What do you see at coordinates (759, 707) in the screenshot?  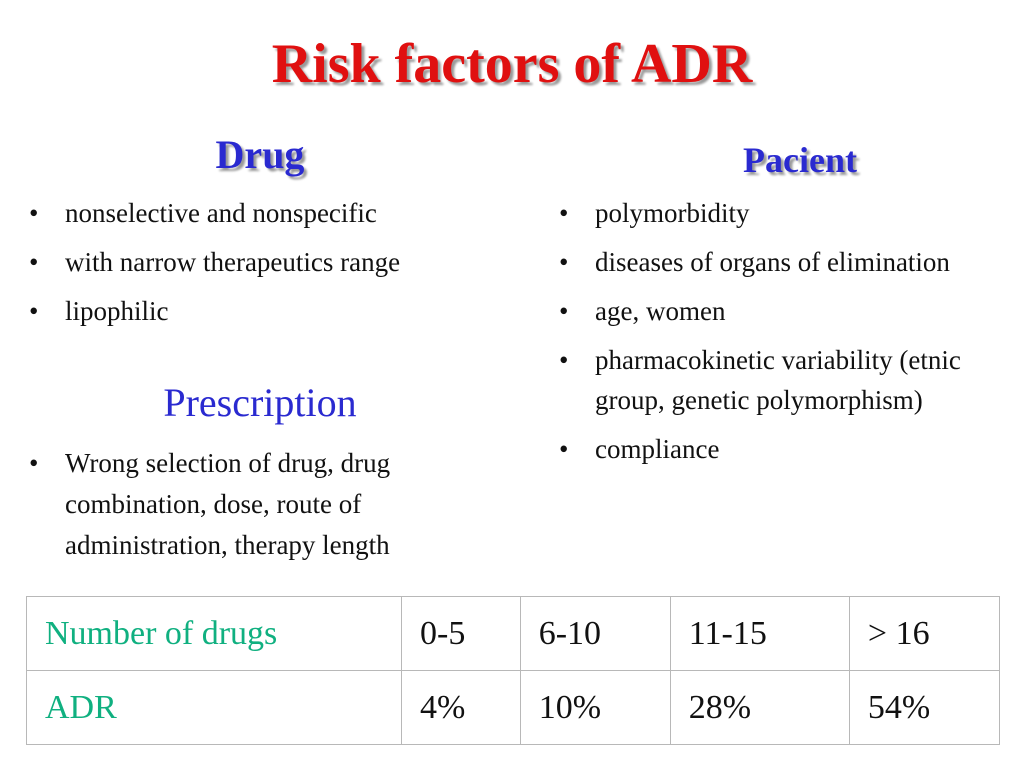 I see `table-cell: 28%` at bounding box center [759, 707].